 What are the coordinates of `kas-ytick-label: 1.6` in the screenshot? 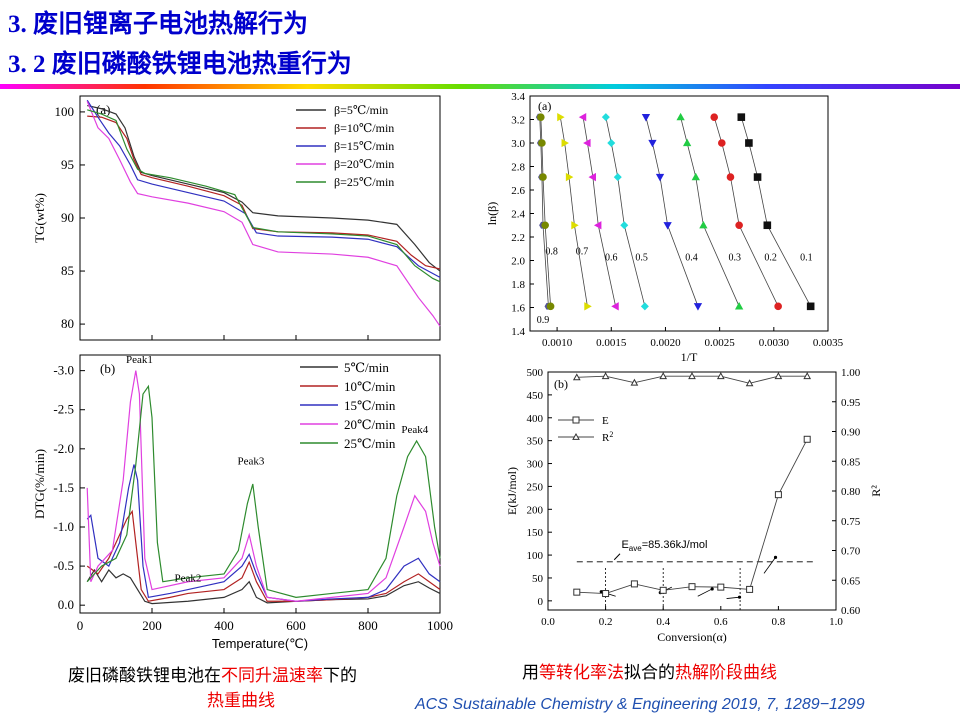 It's located at (518, 309).